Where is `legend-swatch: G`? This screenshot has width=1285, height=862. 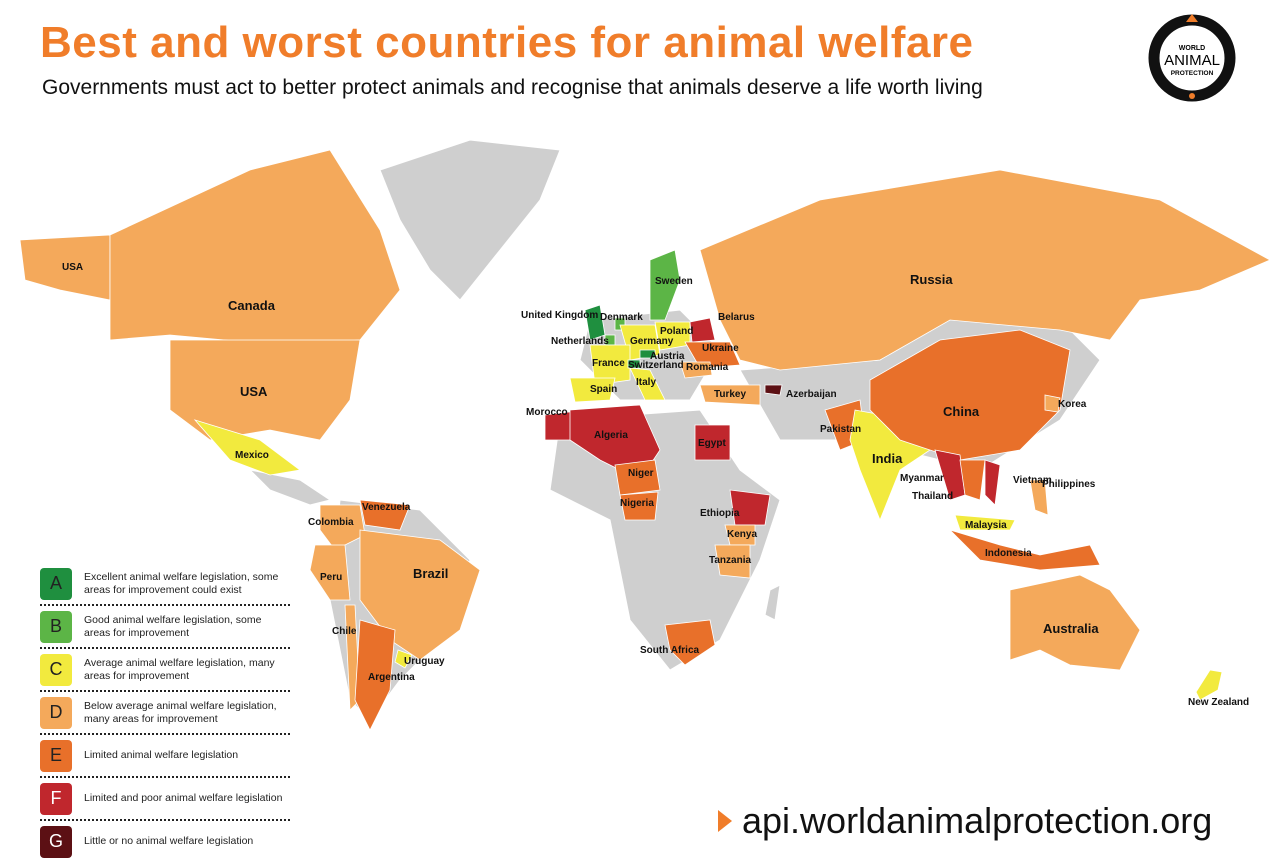
legend-swatch: G is located at coordinates (56, 841).